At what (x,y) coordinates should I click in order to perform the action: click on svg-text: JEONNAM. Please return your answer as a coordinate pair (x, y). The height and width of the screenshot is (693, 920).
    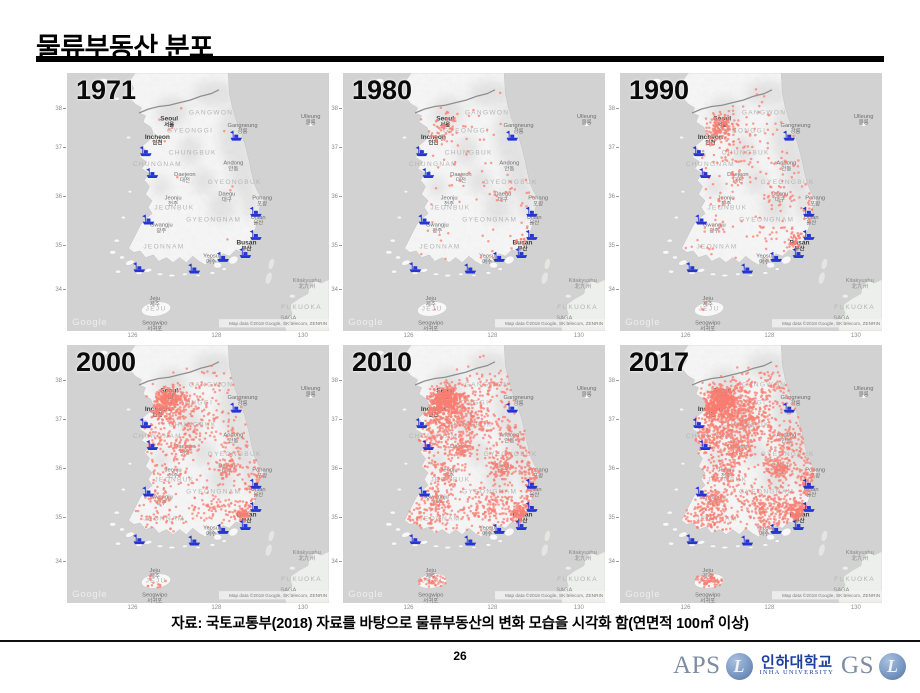
    Looking at the image, I should click on (163, 246).